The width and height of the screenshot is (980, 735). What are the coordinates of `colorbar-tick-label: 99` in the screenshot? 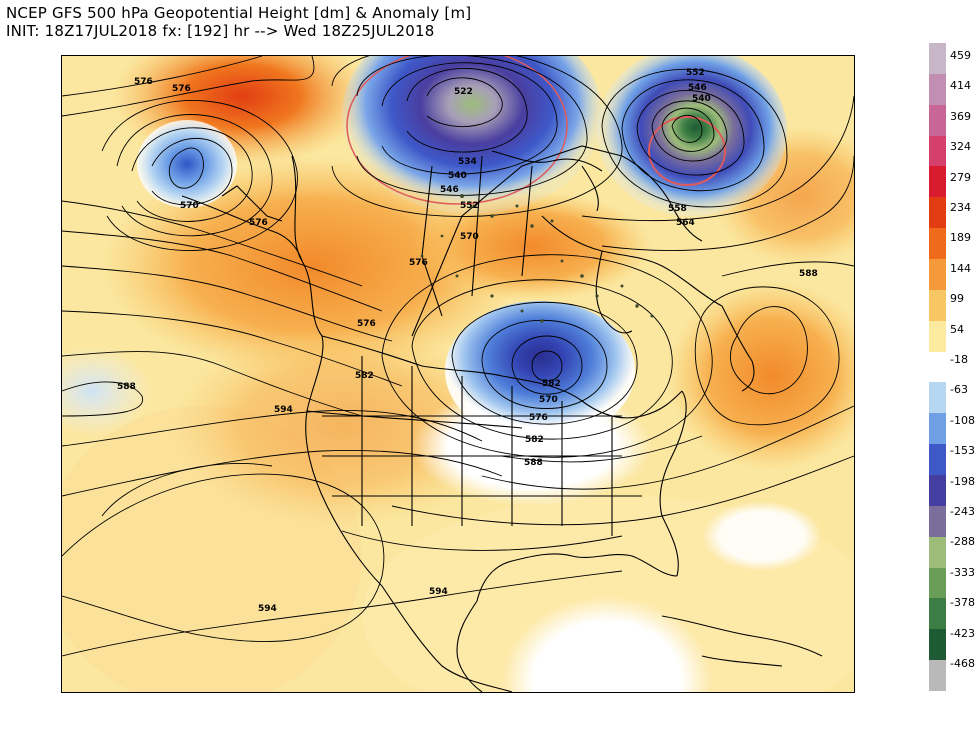 It's located at (957, 299).